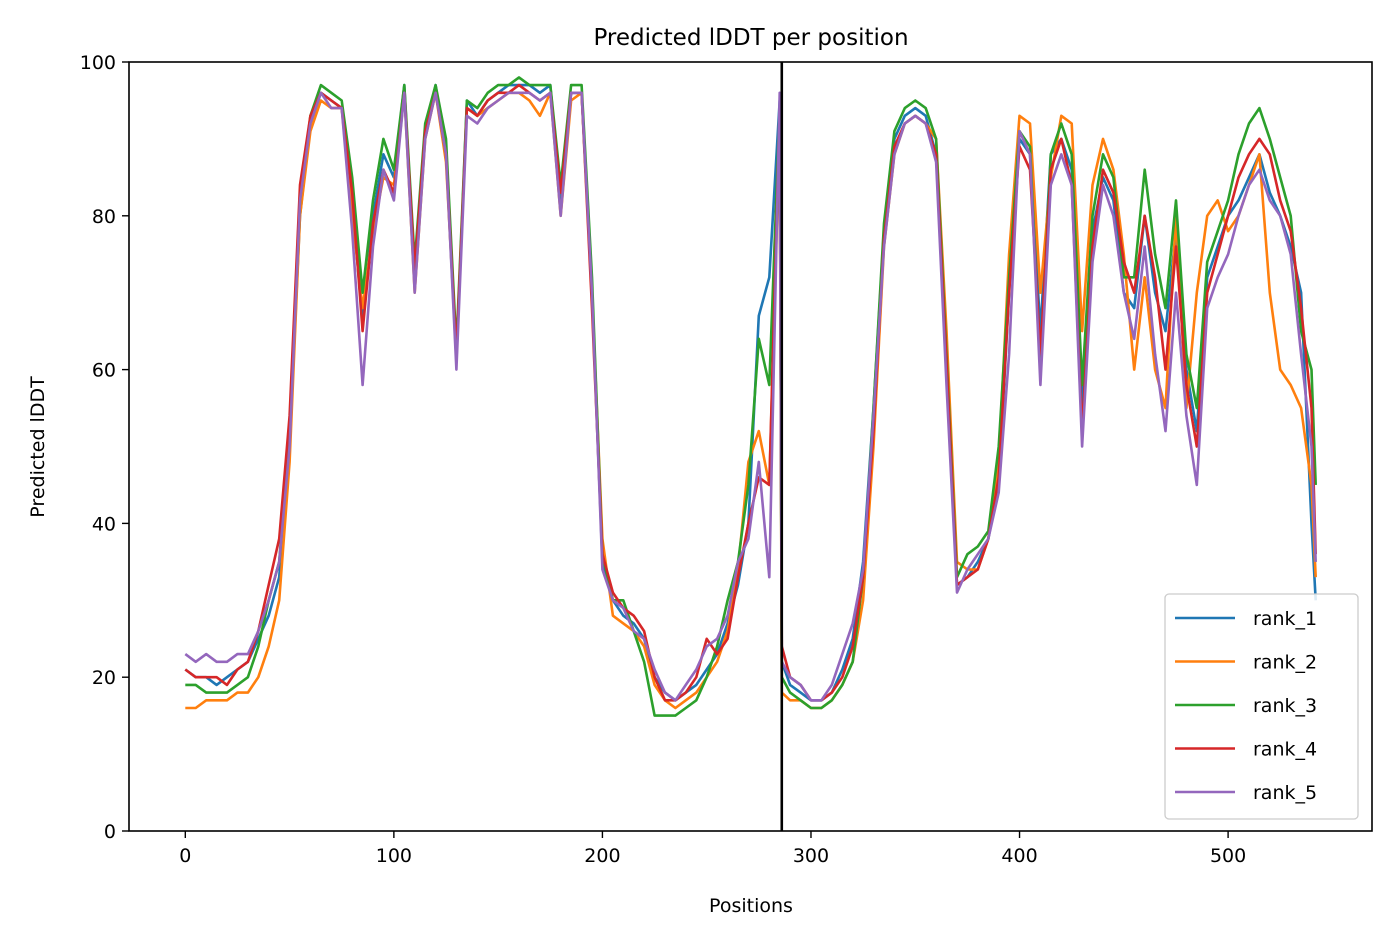 Image resolution: width=1391 pixels, height=939 pixels. I want to click on y-tick-label: 60, so click(104, 371).